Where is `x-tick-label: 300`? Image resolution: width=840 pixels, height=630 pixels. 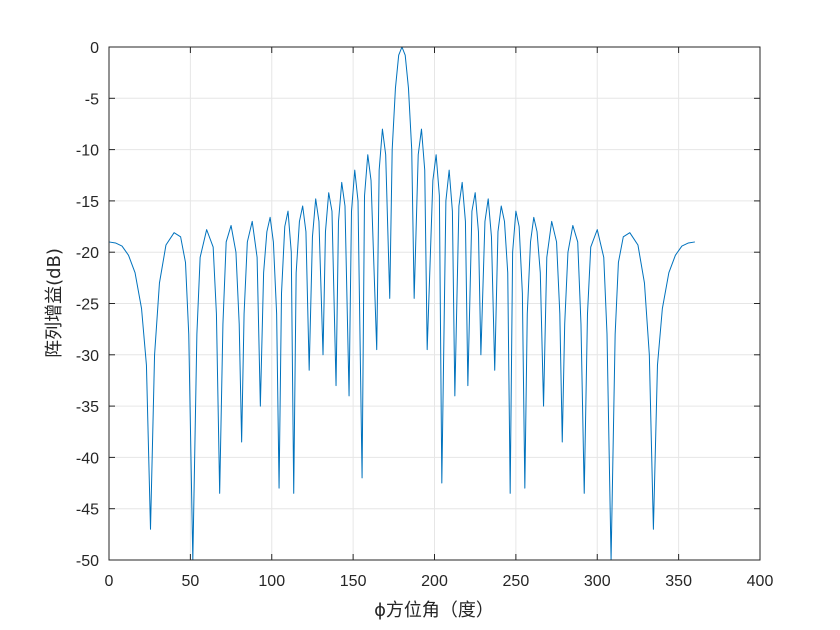 x-tick-label: 300 is located at coordinates (597, 581).